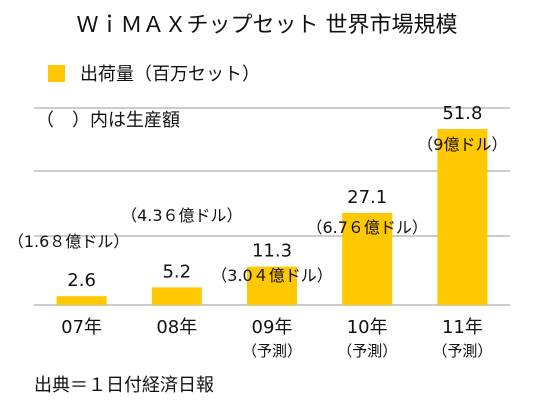  What do you see at coordinates (108, 120) in the screenshot?
I see `legend-paren-label: （ ）内は生産額` at bounding box center [108, 120].